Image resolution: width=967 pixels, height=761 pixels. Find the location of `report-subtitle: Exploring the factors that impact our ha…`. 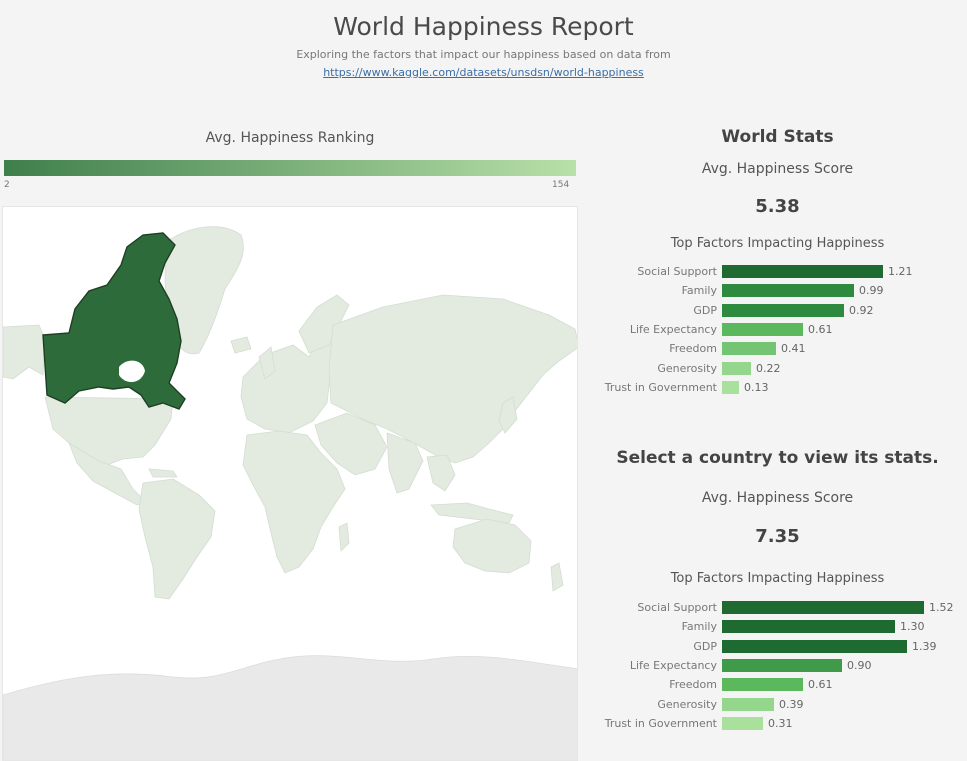

report-subtitle: Exploring the factors that impact our ha… is located at coordinates (483, 54).